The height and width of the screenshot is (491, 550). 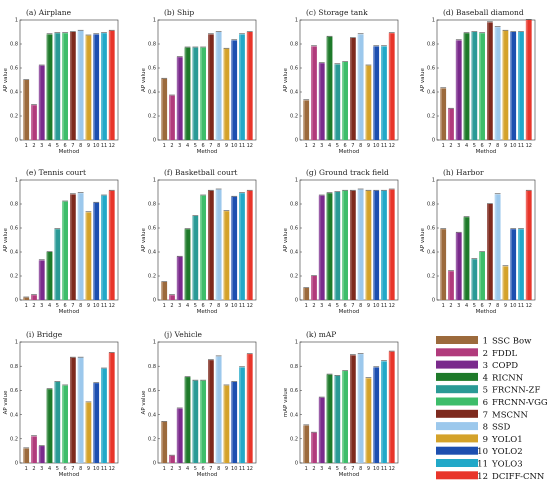 What do you see at coordinates (200, 172) in the screenshot?
I see `panel-title: (f) Basketball court` at bounding box center [200, 172].